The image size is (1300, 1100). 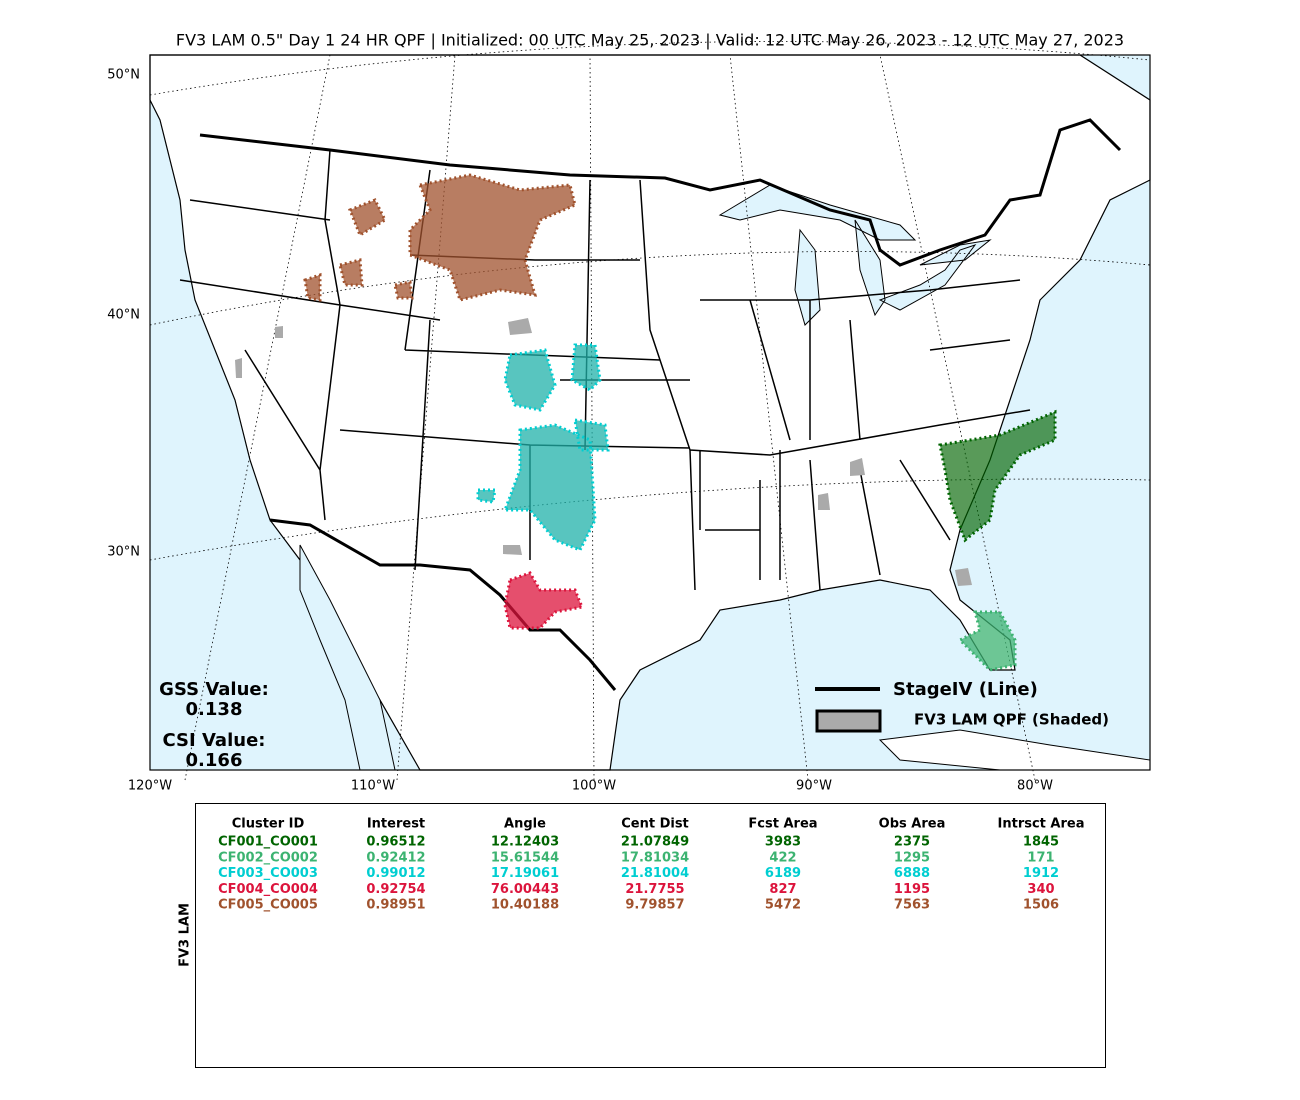 I want to click on score-label: GSS Value:, so click(x=214, y=689).